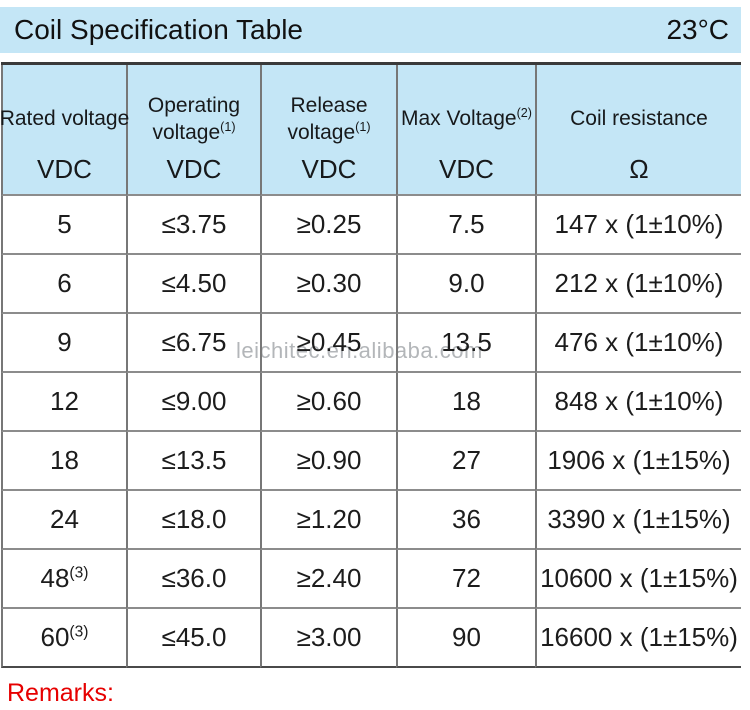 The image size is (750, 710). I want to click on cell-release-voltage: ≥0.45, so click(328, 343).